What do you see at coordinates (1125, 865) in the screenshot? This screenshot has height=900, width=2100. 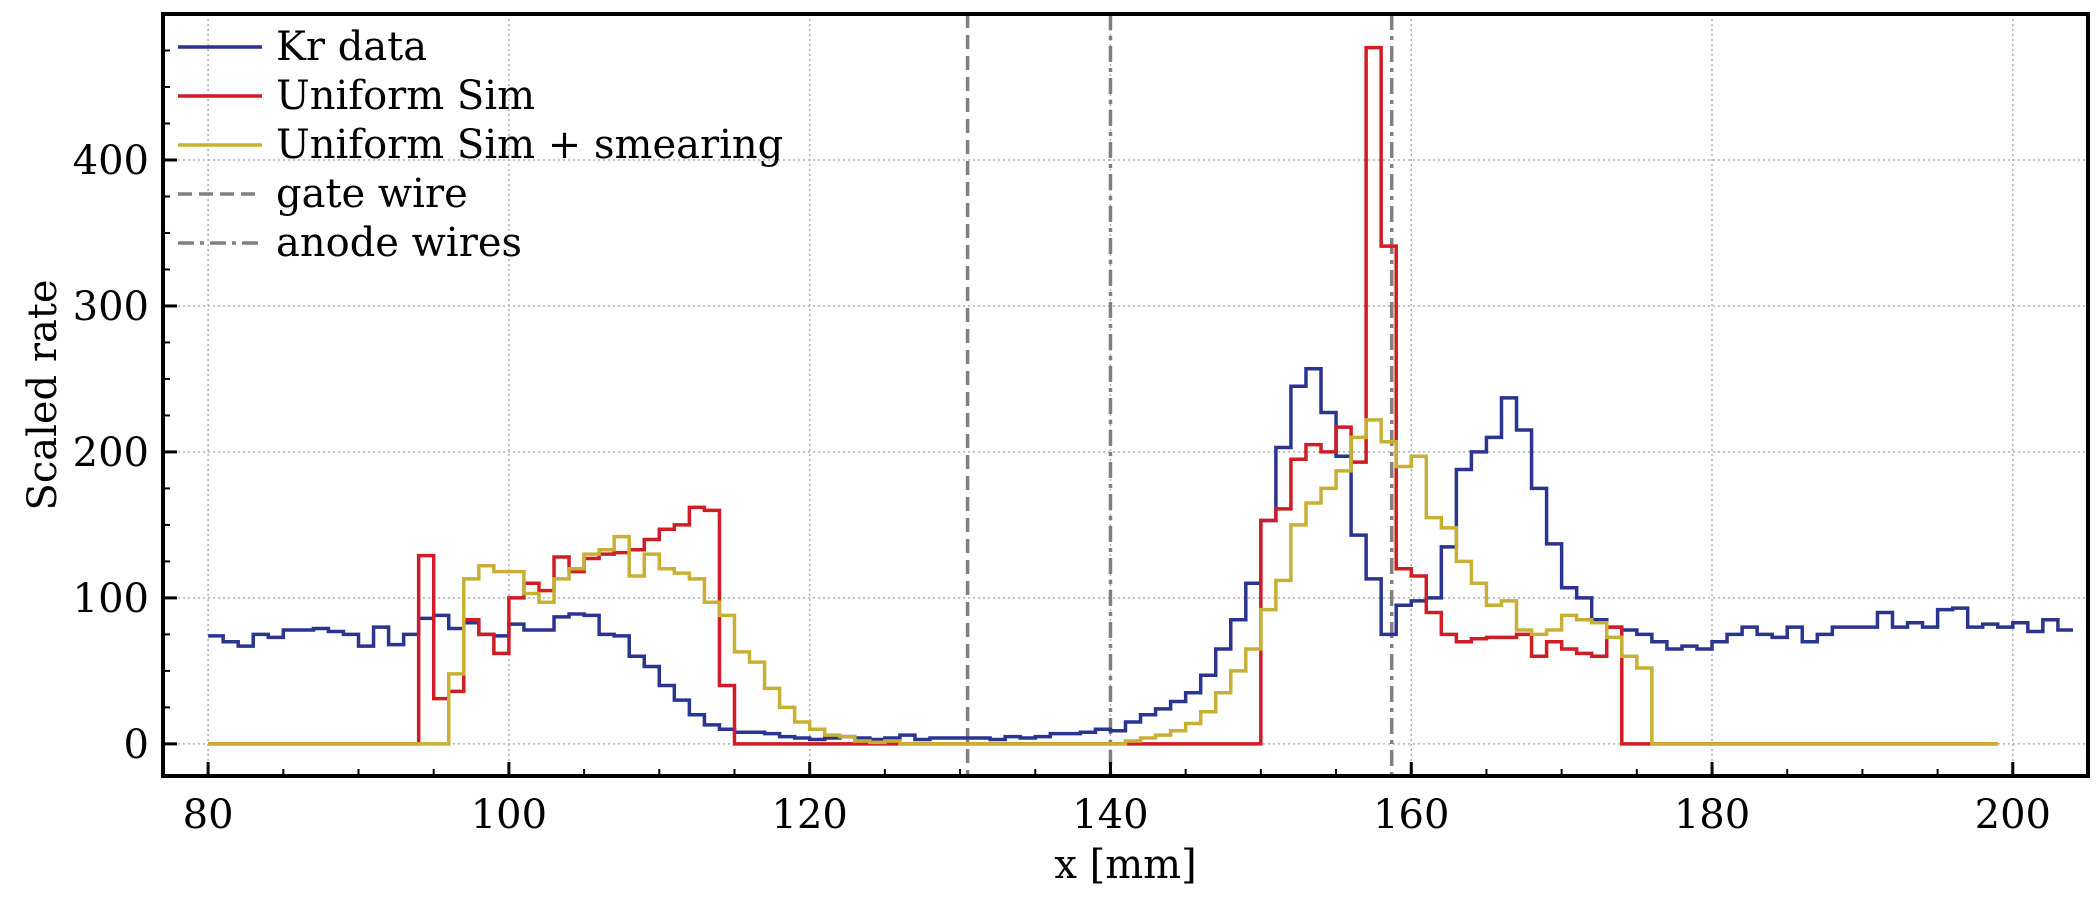 I see `x-axis-label: x [mm]` at bounding box center [1125, 865].